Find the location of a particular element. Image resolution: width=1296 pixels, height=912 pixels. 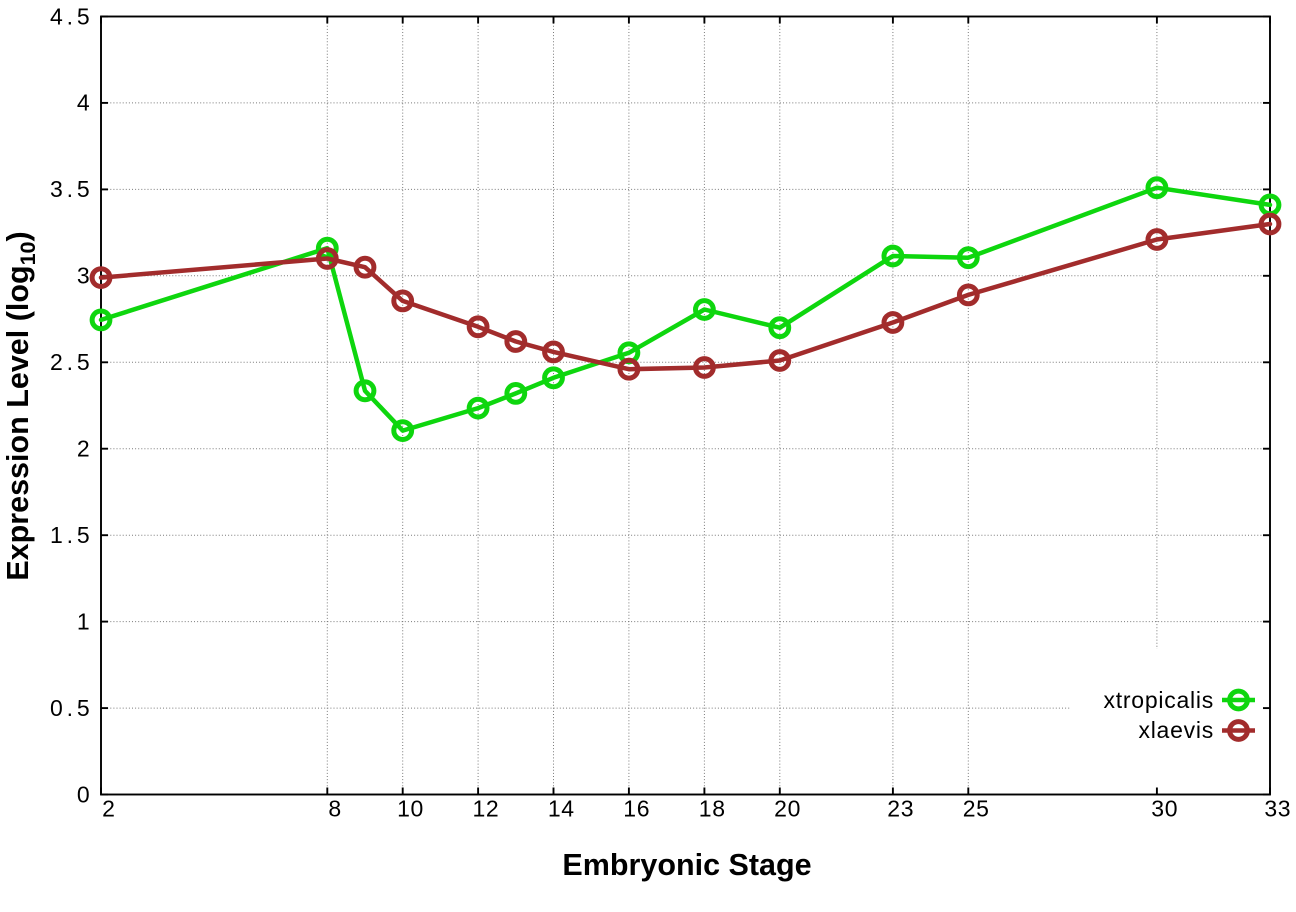

svg-text: xlaevis is located at coordinates (1176, 730).